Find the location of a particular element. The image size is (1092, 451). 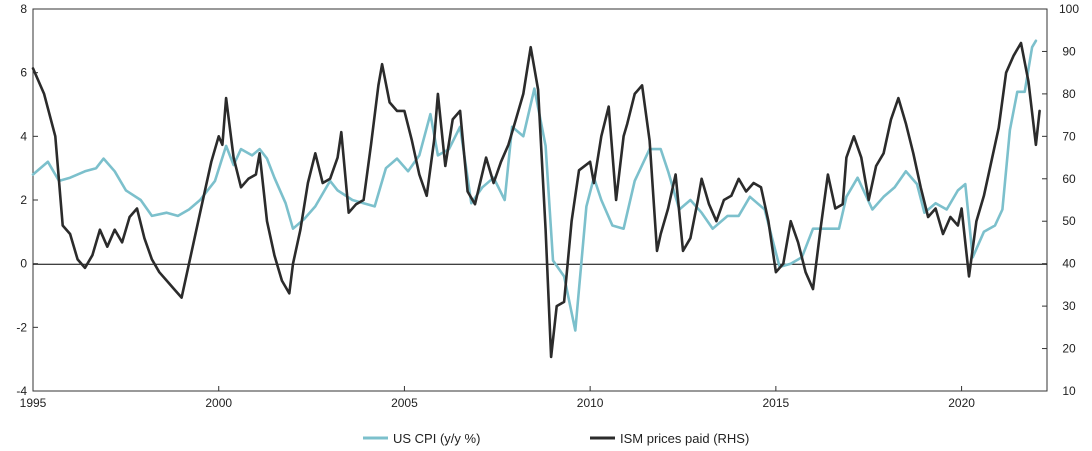

x-tick-label: 2010 is located at coordinates (590, 403).